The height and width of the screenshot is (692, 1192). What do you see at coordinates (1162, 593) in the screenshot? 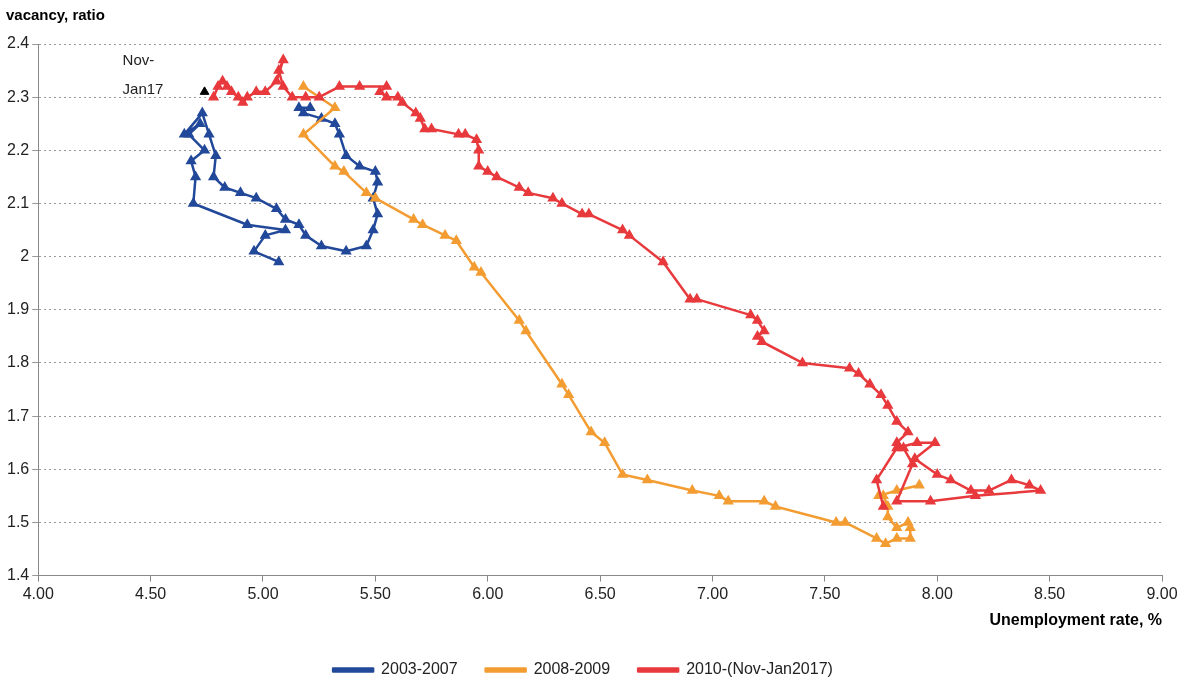
I see `x-tick-label: 9.00` at bounding box center [1162, 593].